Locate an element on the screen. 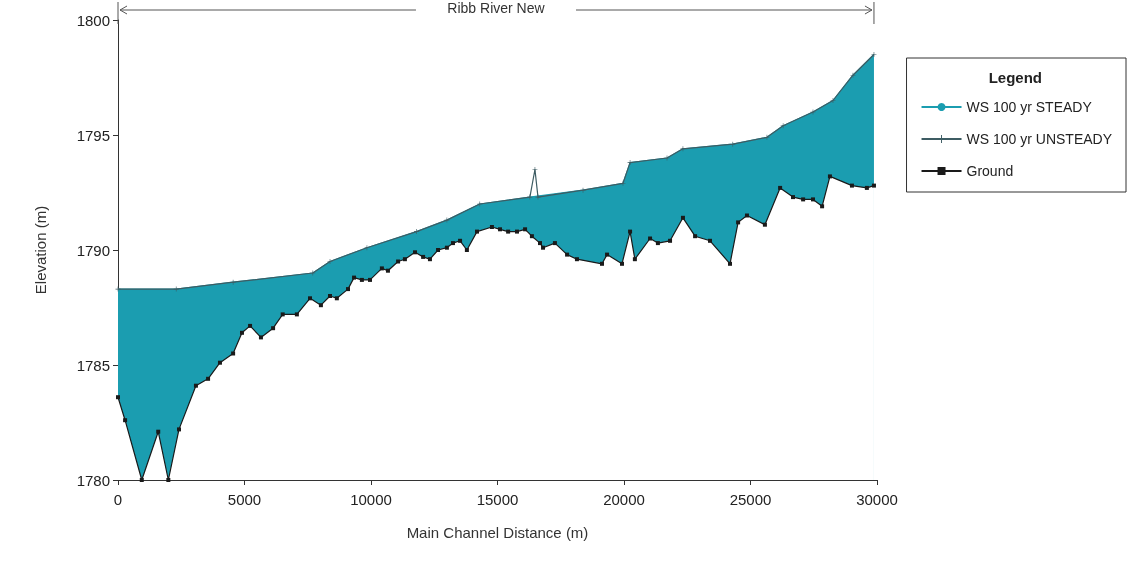 The image size is (1132, 572). legend-label: WS 100 yr UNSTEADY is located at coordinates (1039, 139).